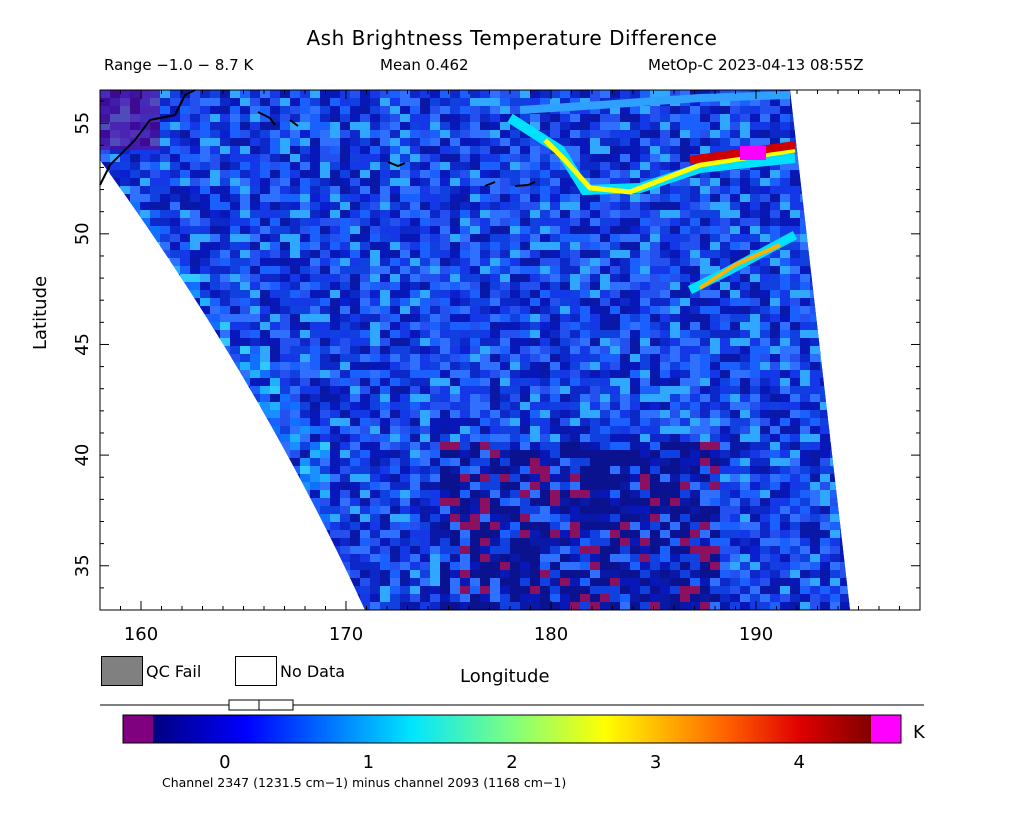 The width and height of the screenshot is (1024, 813). What do you see at coordinates (276, 705) in the screenshot?
I see `colorbar-slider-handle-right` at bounding box center [276, 705].